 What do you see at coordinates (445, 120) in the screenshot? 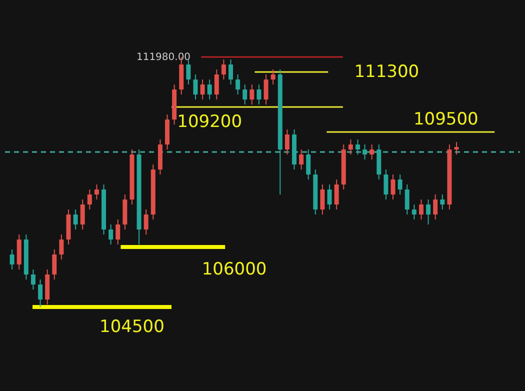
I see `annotation: 109500` at bounding box center [445, 120].